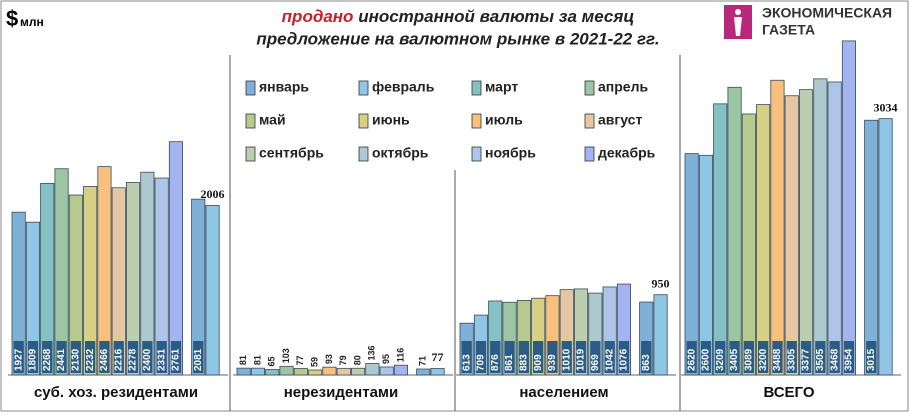 Image resolution: width=910 pixels, height=418 pixels. What do you see at coordinates (341, 392) in the screenshot?
I see `panel-label: нерезидентами` at bounding box center [341, 392].